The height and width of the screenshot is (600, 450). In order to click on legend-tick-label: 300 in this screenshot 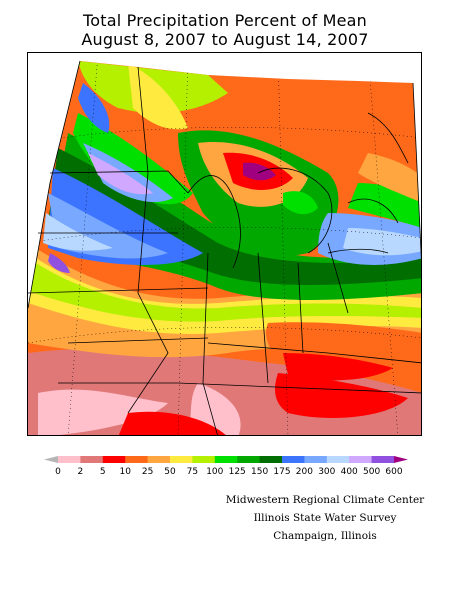, I will do `click(326, 471)`.